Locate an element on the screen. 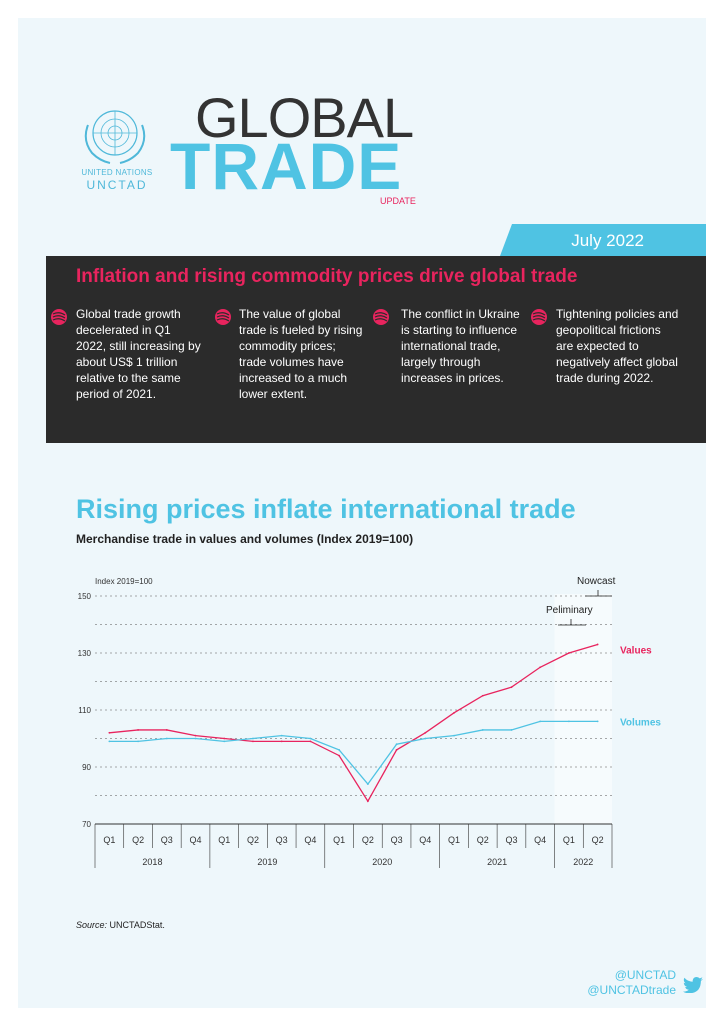  series-label-values: Values is located at coordinates (636, 650).